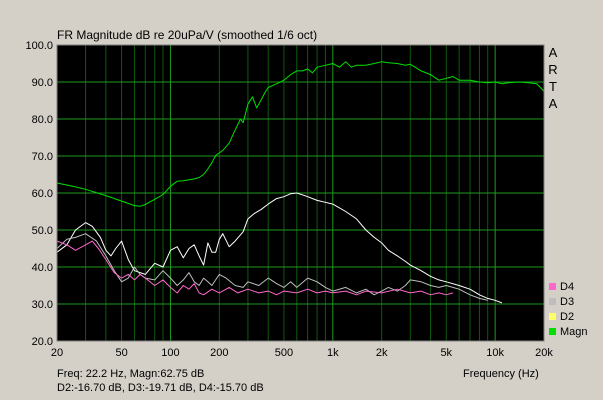  I want to click on series-line-d3, so click(272, 267).